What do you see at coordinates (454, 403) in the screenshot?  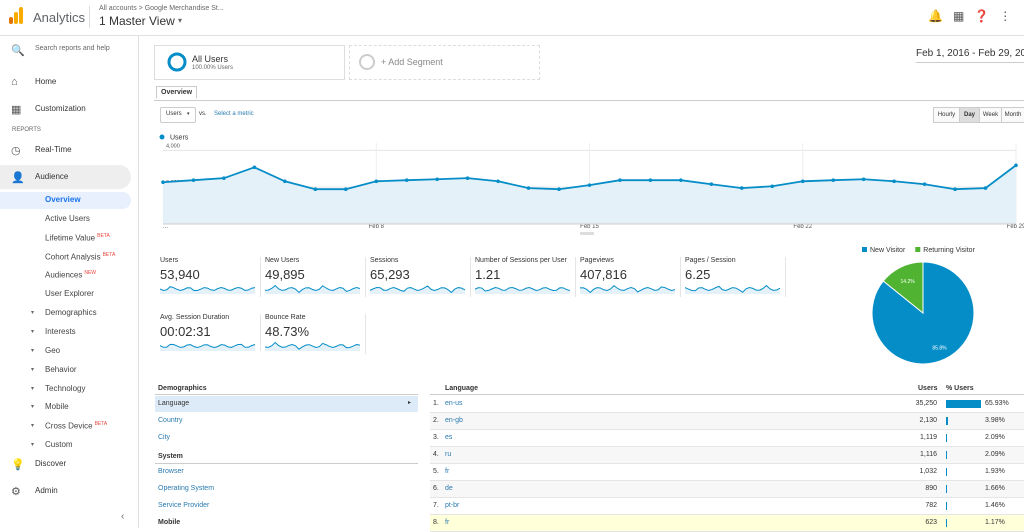 I see `language: en-us` at bounding box center [454, 403].